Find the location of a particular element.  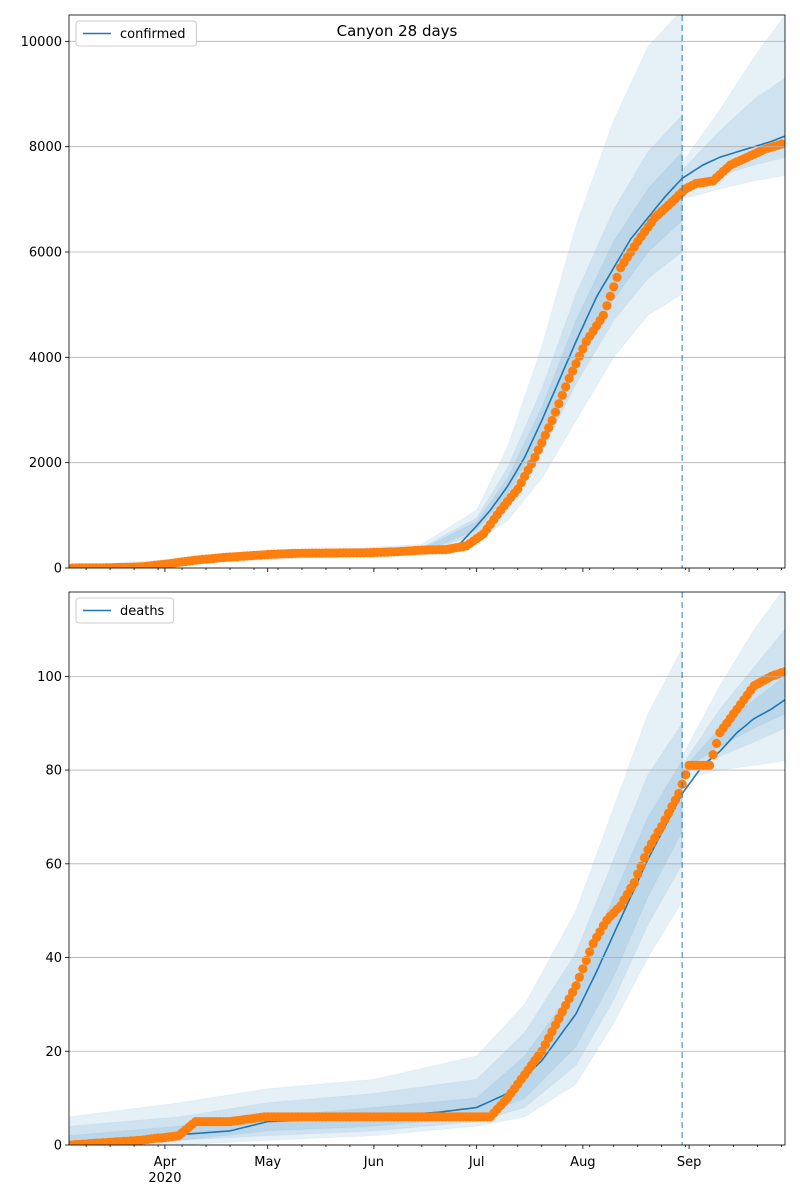

y-tick-label: 100 is located at coordinates (49, 677).